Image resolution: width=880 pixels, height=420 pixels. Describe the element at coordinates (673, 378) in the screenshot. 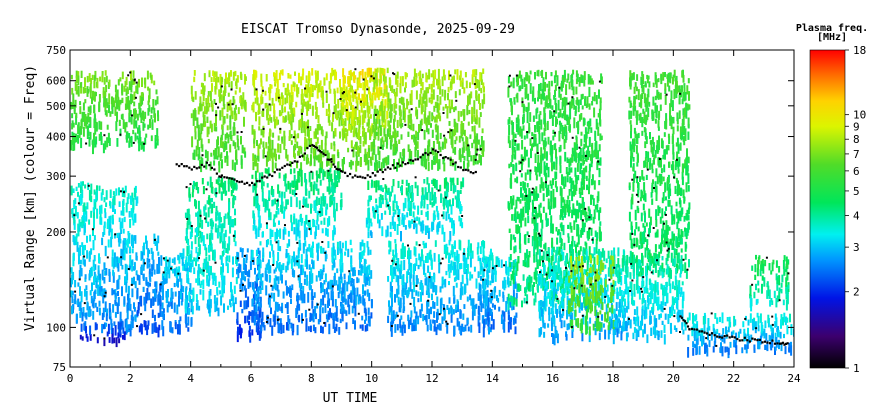

I see `x-tick-label: 20` at that location.